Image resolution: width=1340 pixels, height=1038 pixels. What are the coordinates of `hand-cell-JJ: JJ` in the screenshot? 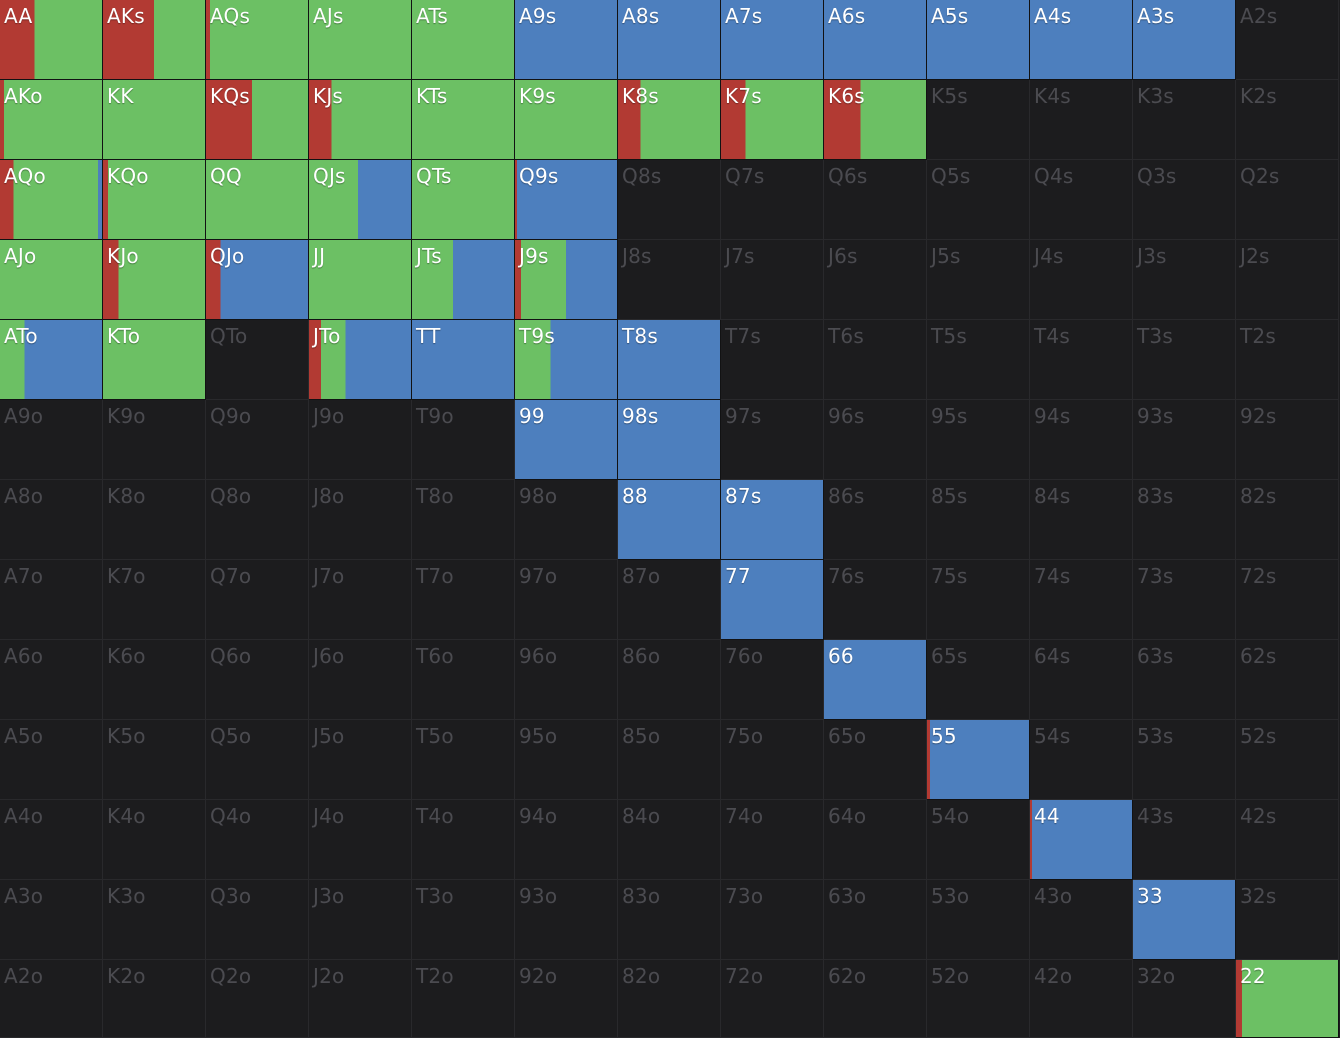 It's located at (360, 280).